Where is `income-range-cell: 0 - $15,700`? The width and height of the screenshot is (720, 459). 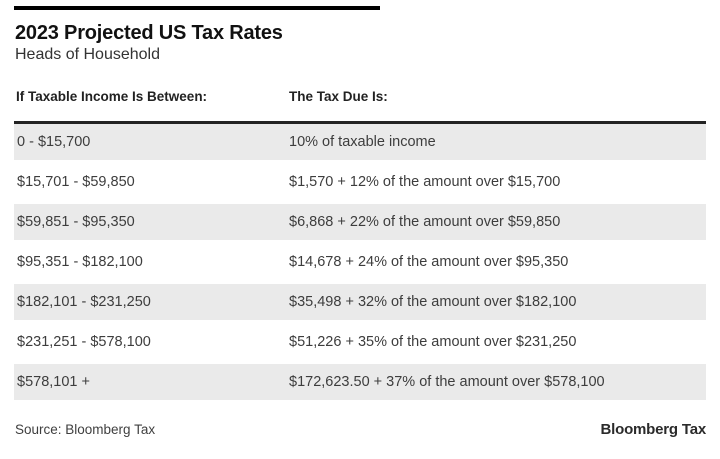
income-range-cell: 0 - $15,700 is located at coordinates (54, 142).